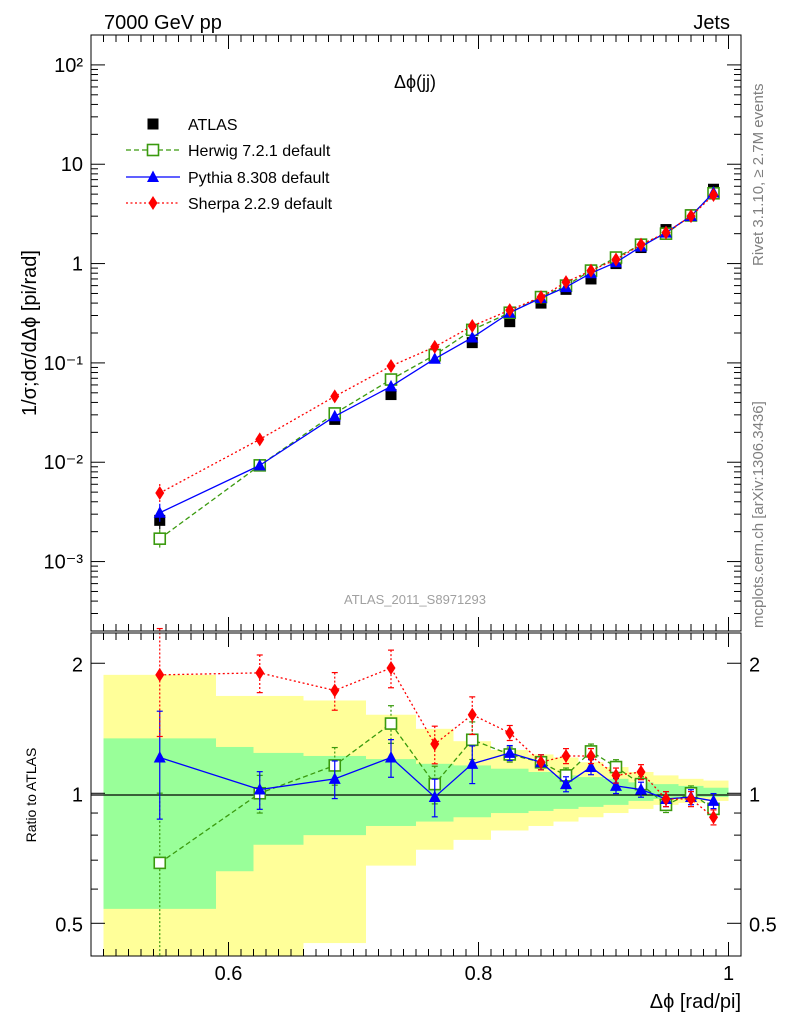 The image size is (786, 1024). I want to click on ratio-y-tick-label: 1, so click(77, 795).